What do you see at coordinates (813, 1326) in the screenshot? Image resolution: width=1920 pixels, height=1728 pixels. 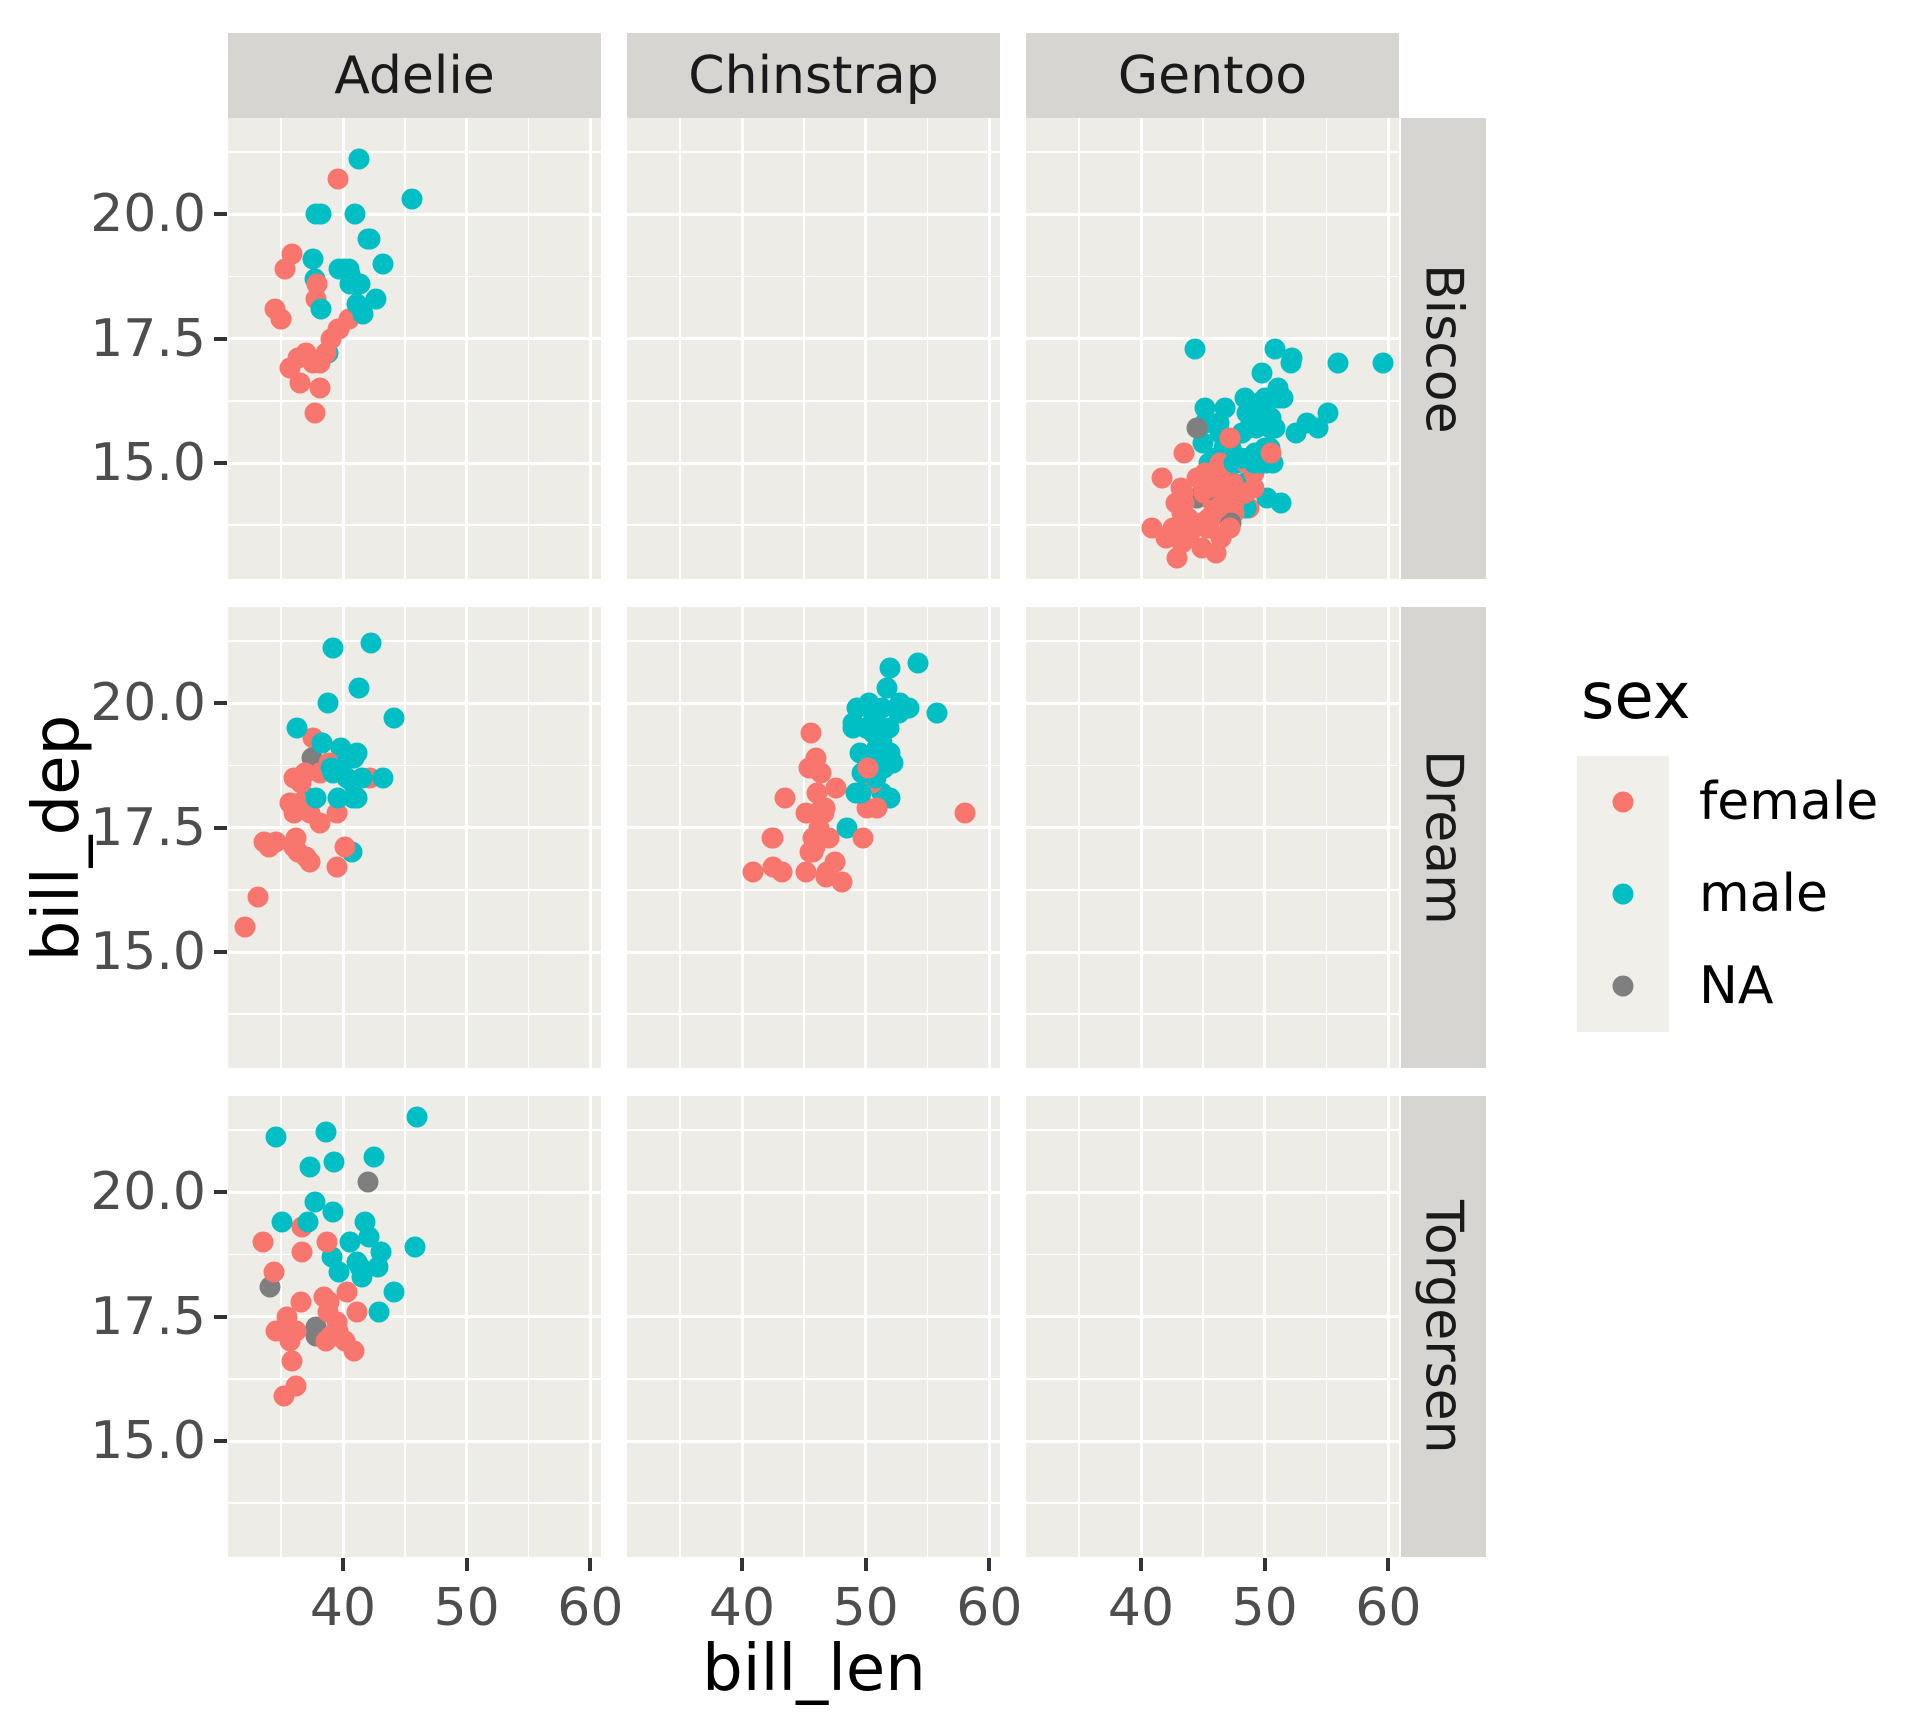 I see `panel-torgersen-chinstrap` at bounding box center [813, 1326].